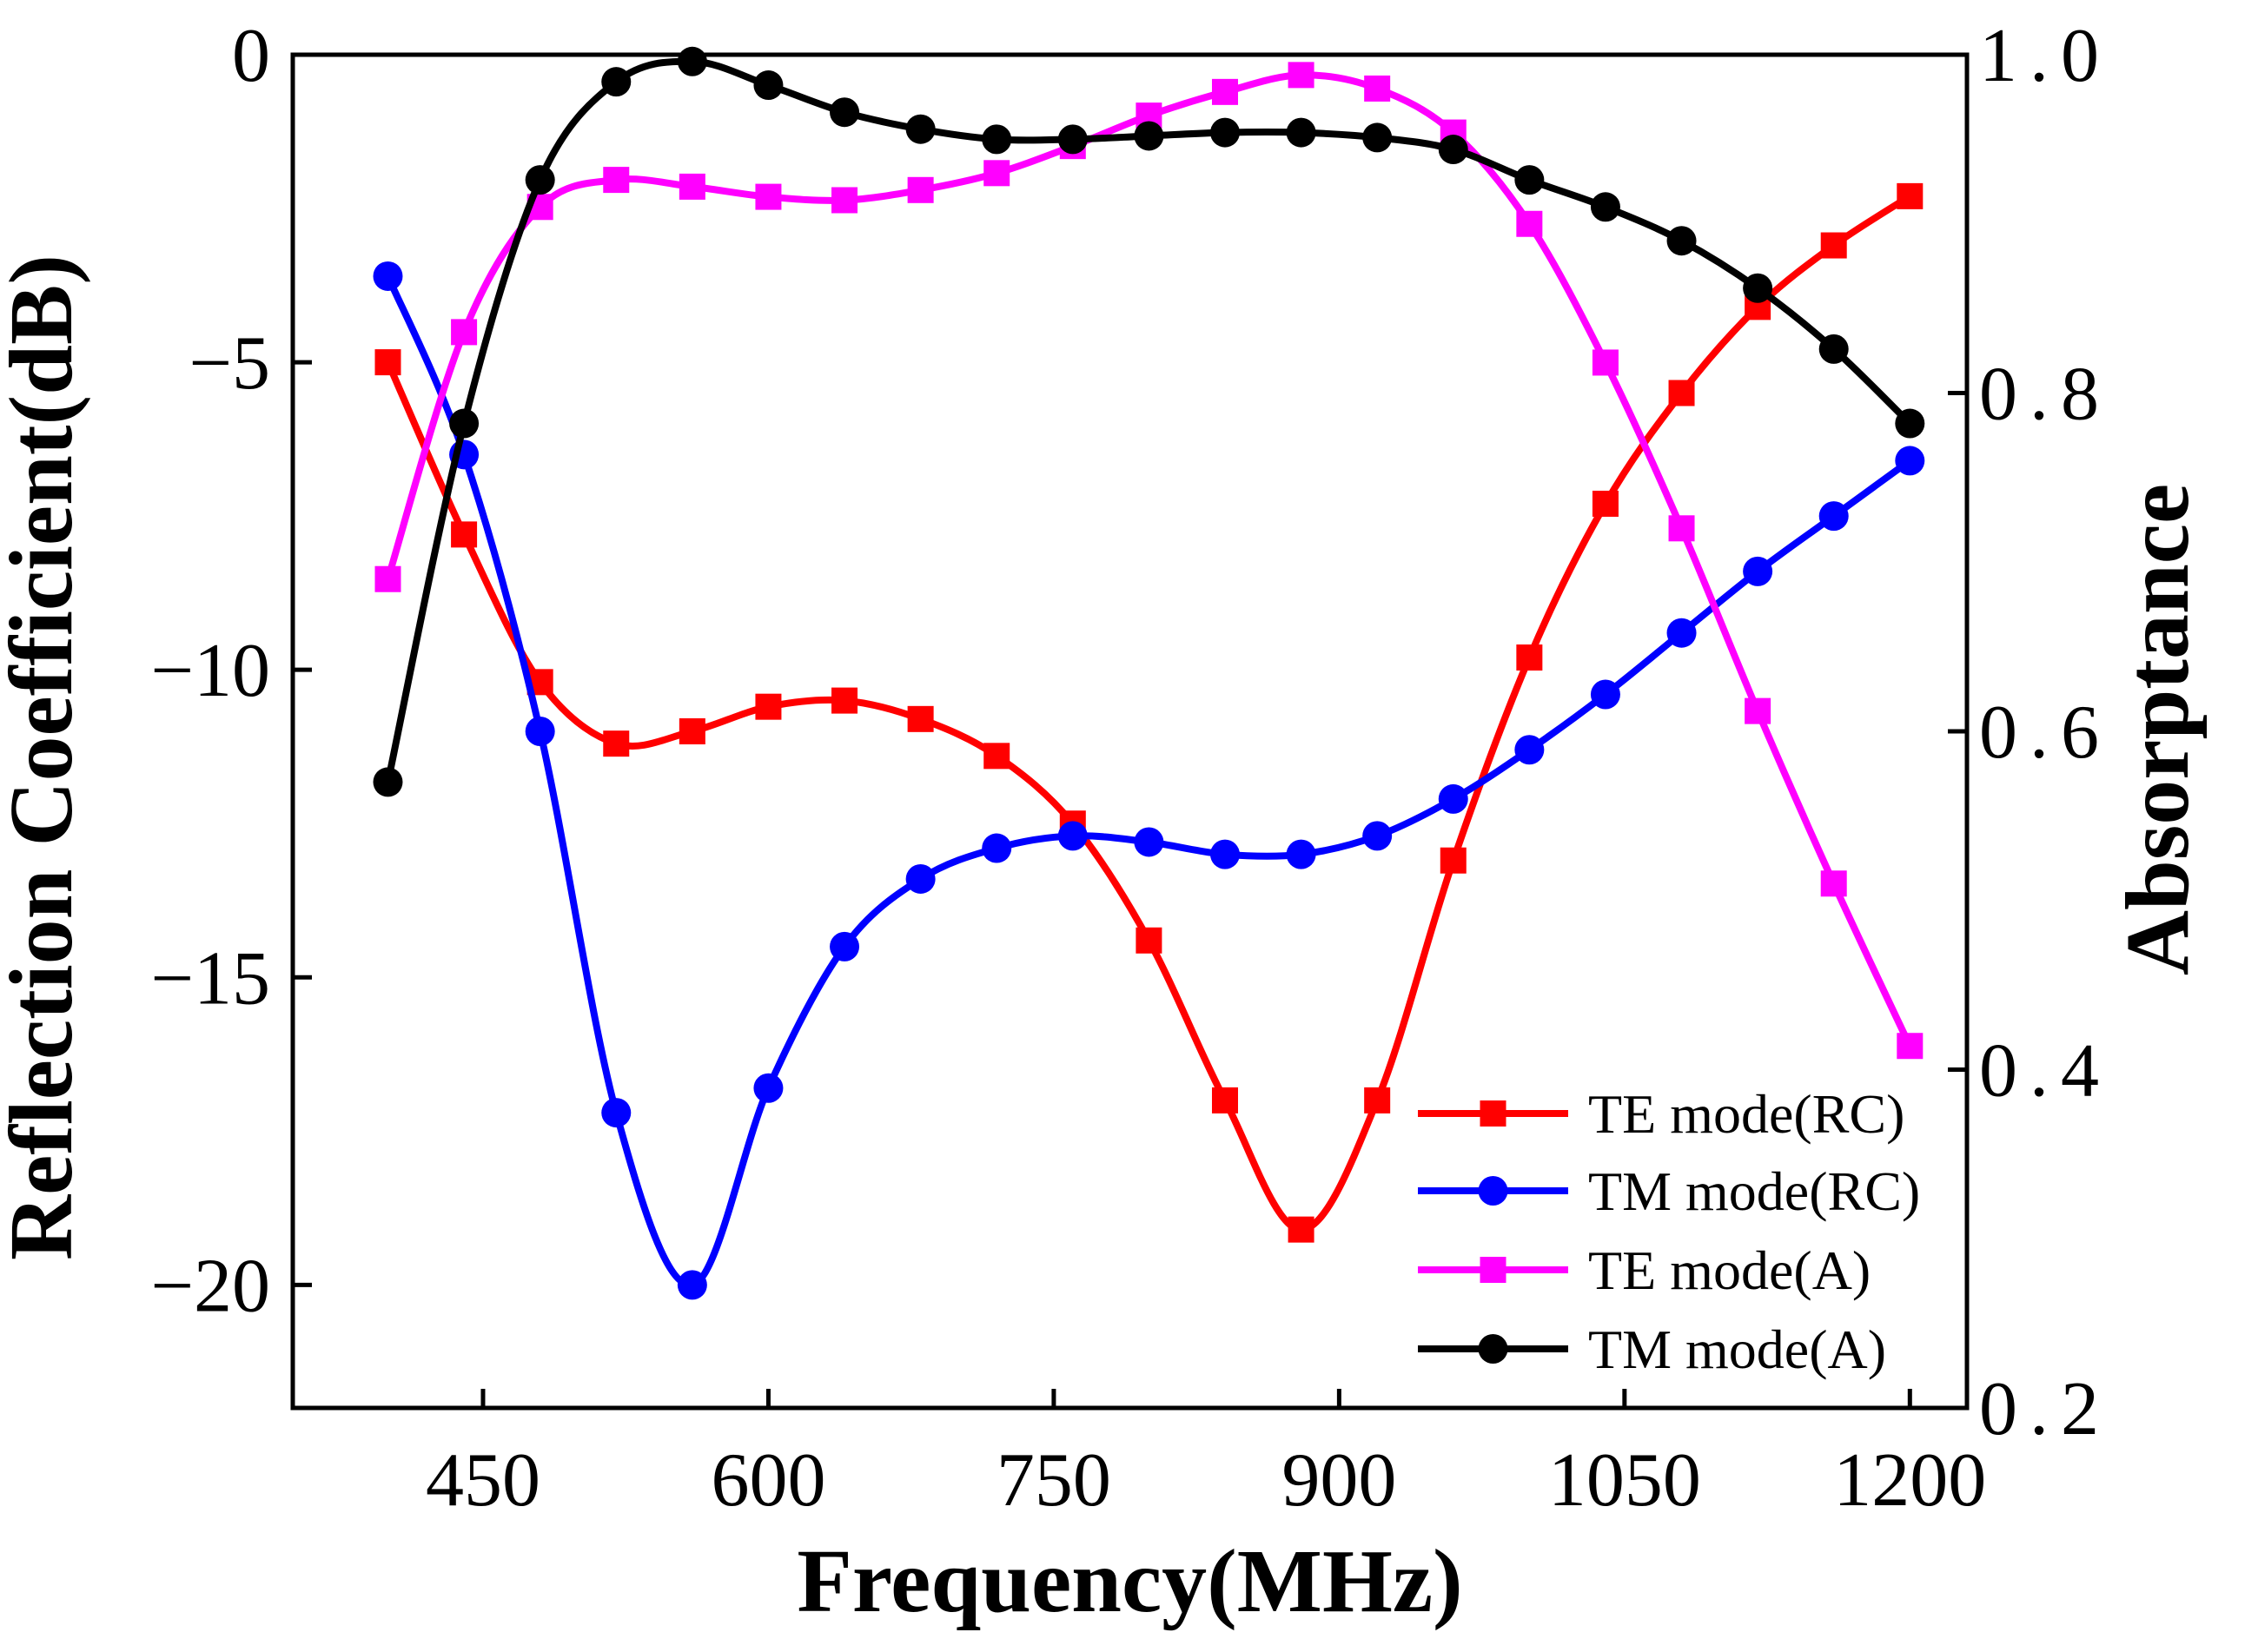  Describe the element at coordinates (1669, 1191) in the screenshot. I see `legend-item-tm-mode-rc: TM mode(RC)` at that location.